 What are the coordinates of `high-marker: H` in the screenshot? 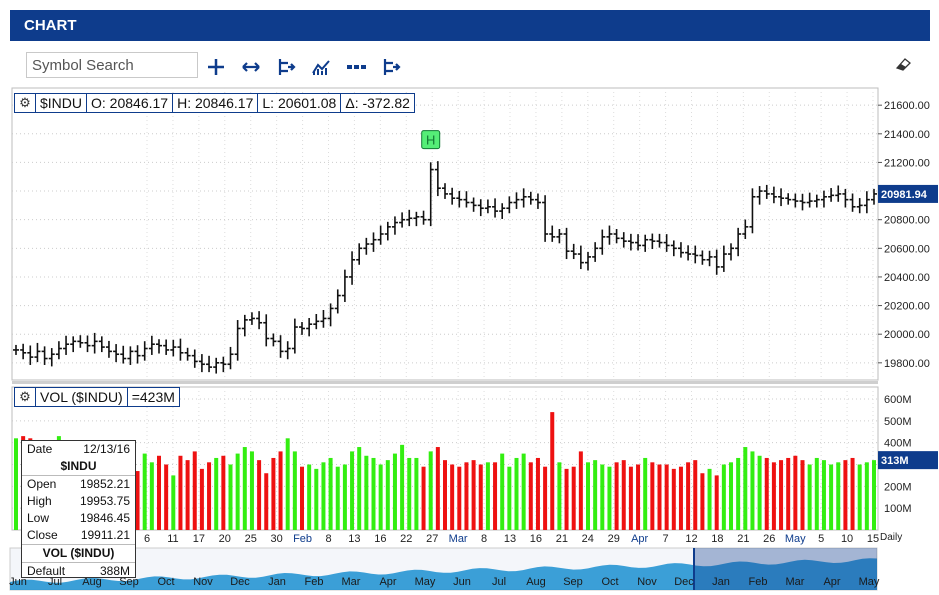 It's located at (431, 140).